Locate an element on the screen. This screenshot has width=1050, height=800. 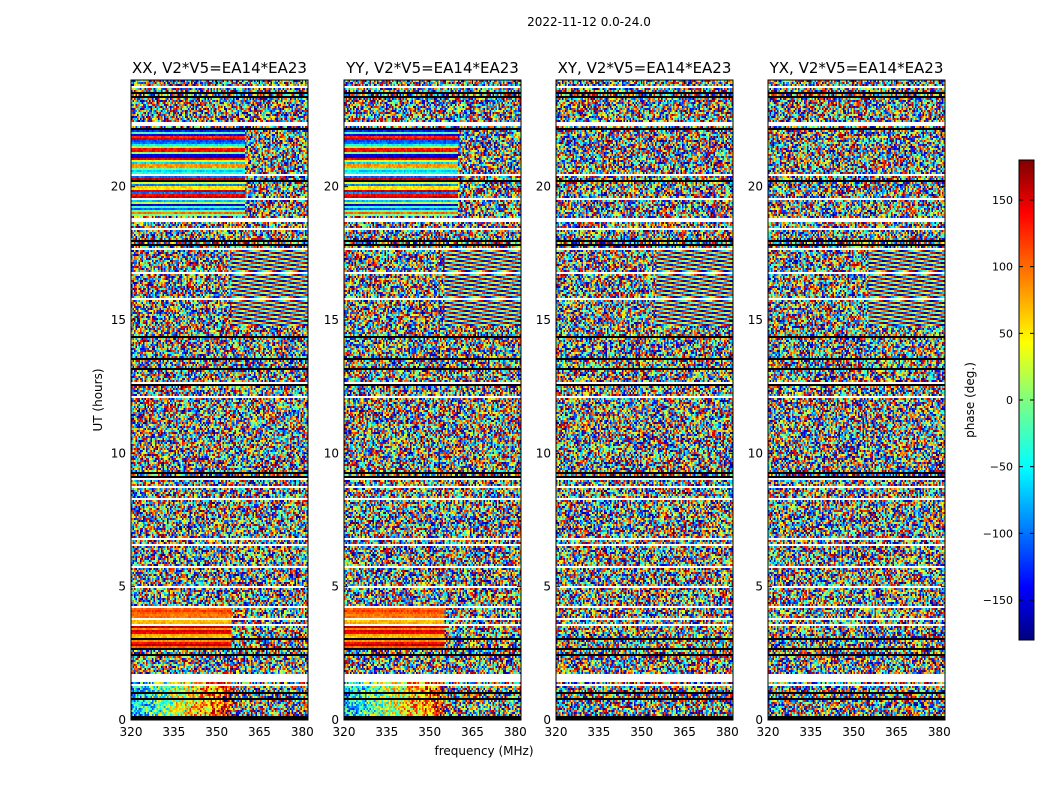
panel-title: YY, V2*V5=EA14*EA23 is located at coordinates (432, 68).